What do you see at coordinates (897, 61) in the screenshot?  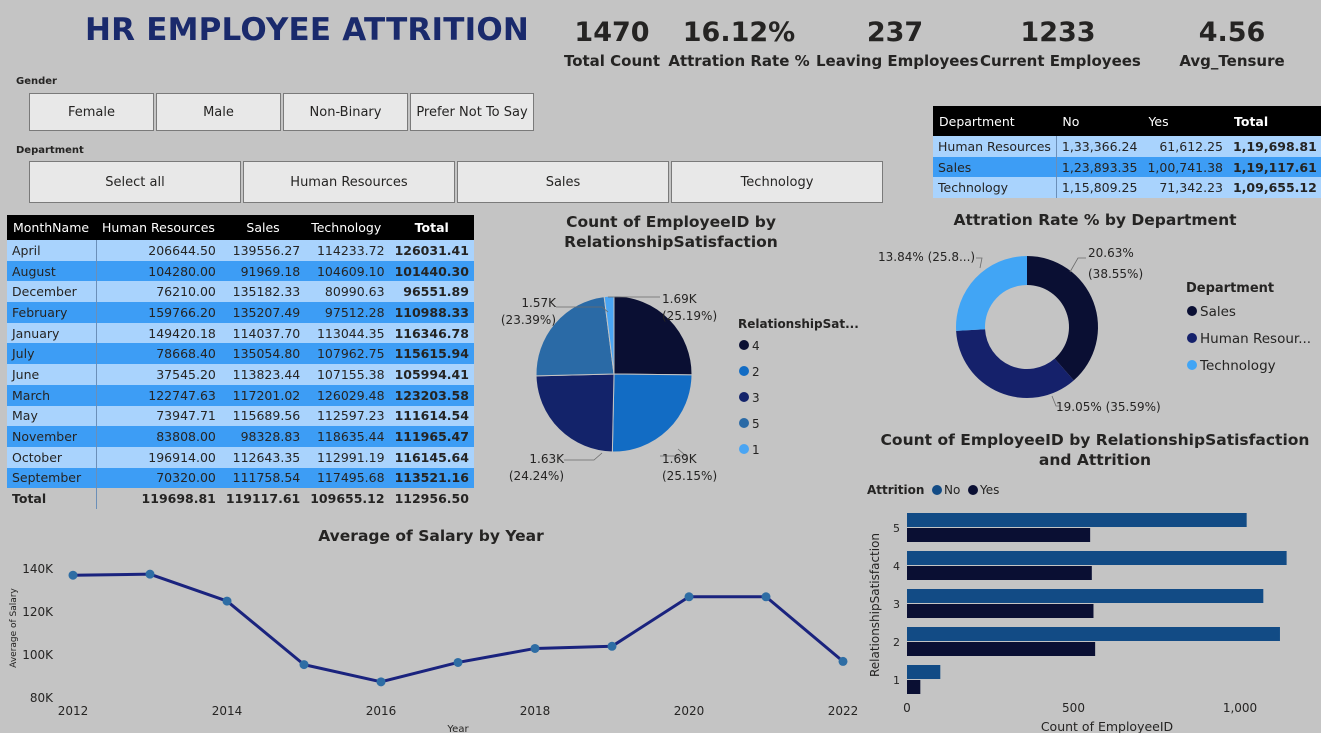 I see `kpi-label: Leaving Employees` at bounding box center [897, 61].